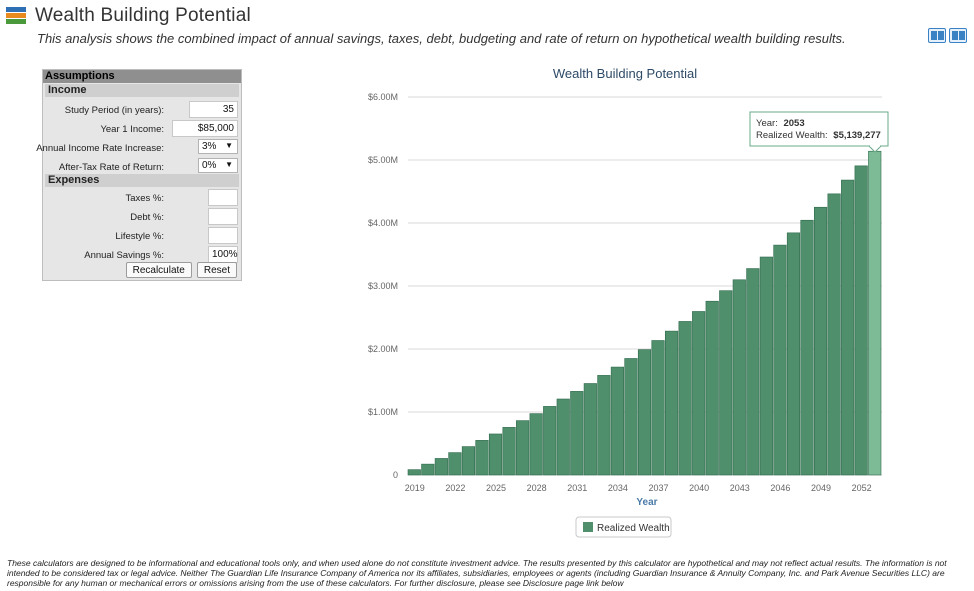 The height and width of the screenshot is (591, 974). What do you see at coordinates (395, 475) in the screenshot?
I see `y-tick-label: 0` at bounding box center [395, 475].